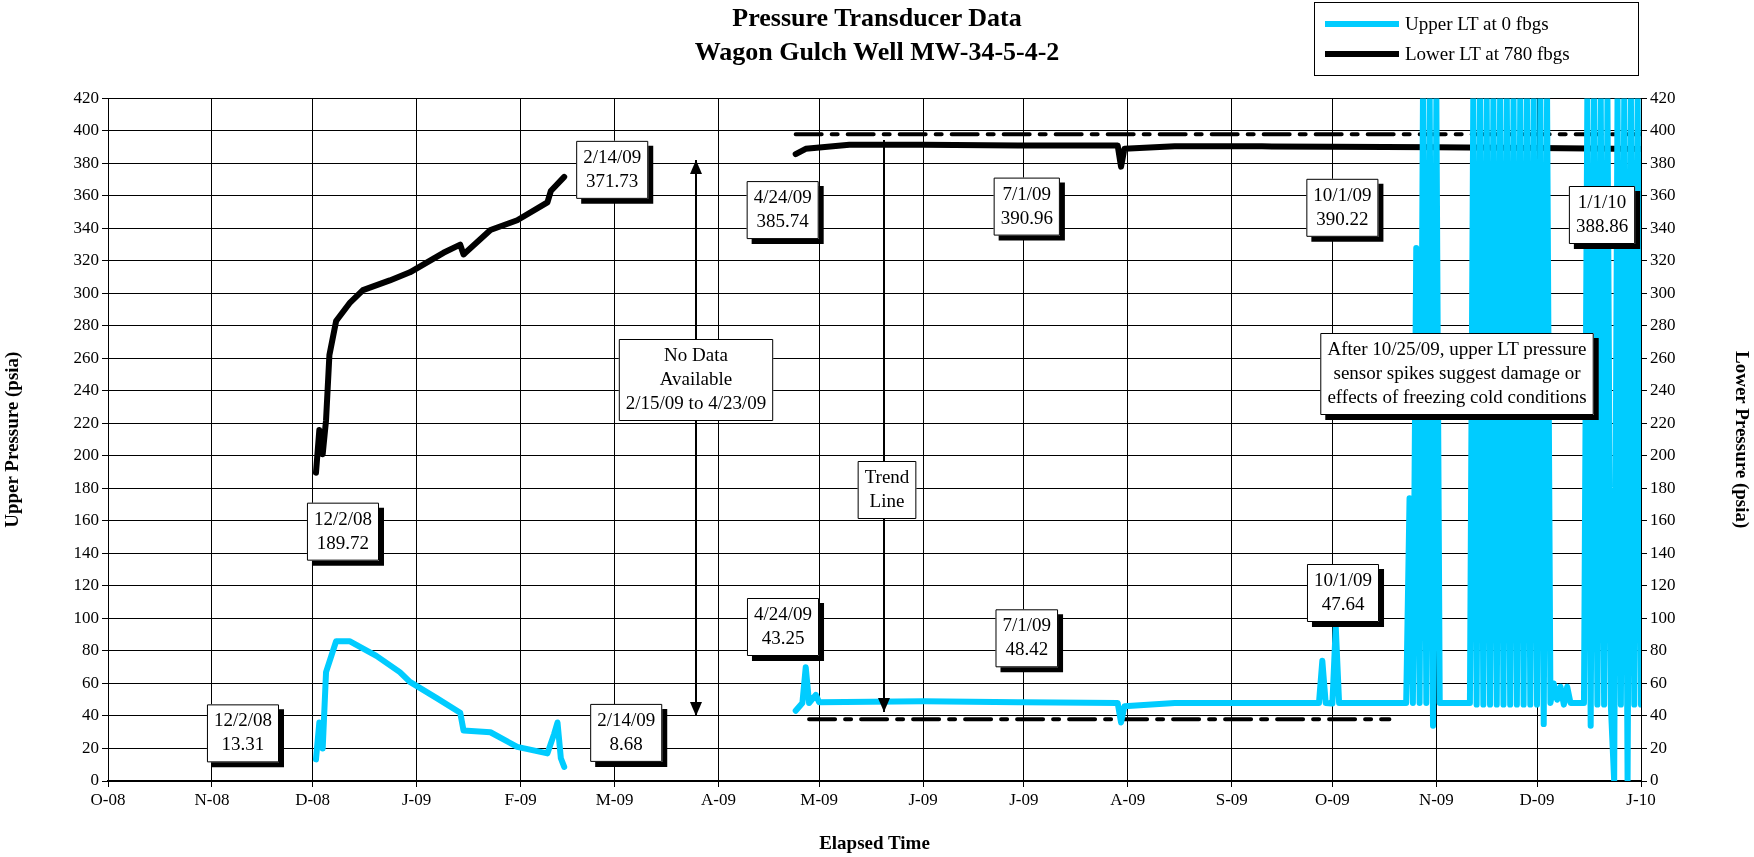 The height and width of the screenshot is (857, 1754). I want to click on y2-tick-label: 320, so click(1663, 260).